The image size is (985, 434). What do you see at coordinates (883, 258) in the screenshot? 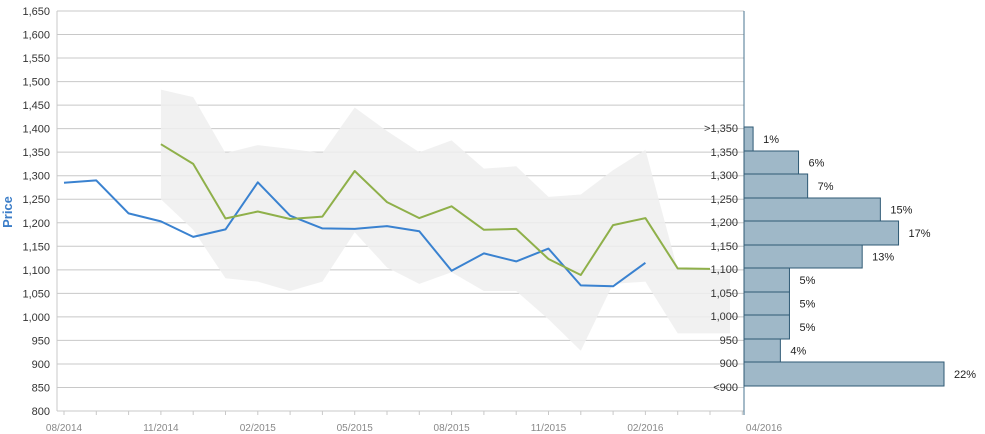
I see `histogram-pct-label: 13%` at bounding box center [883, 258].